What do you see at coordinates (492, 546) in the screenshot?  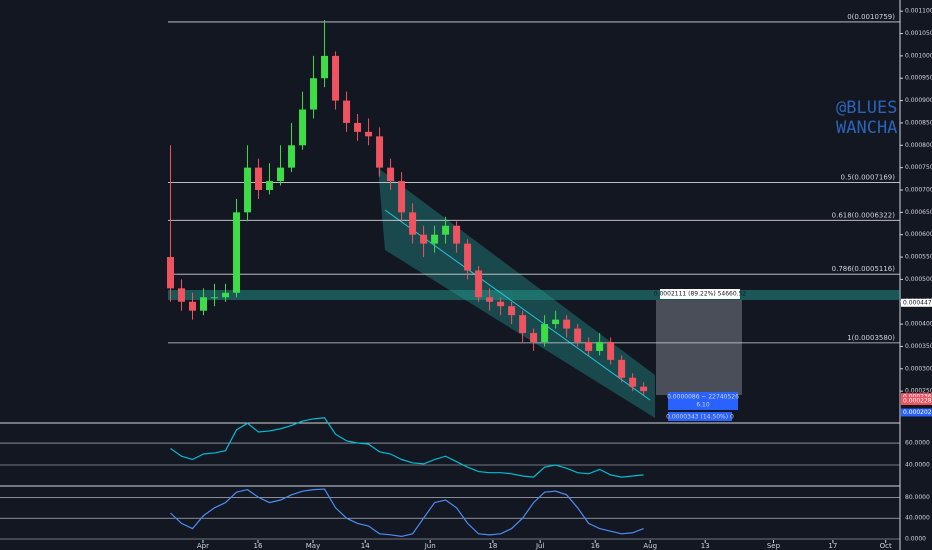 I see `x-tick-label: 18` at bounding box center [492, 546].